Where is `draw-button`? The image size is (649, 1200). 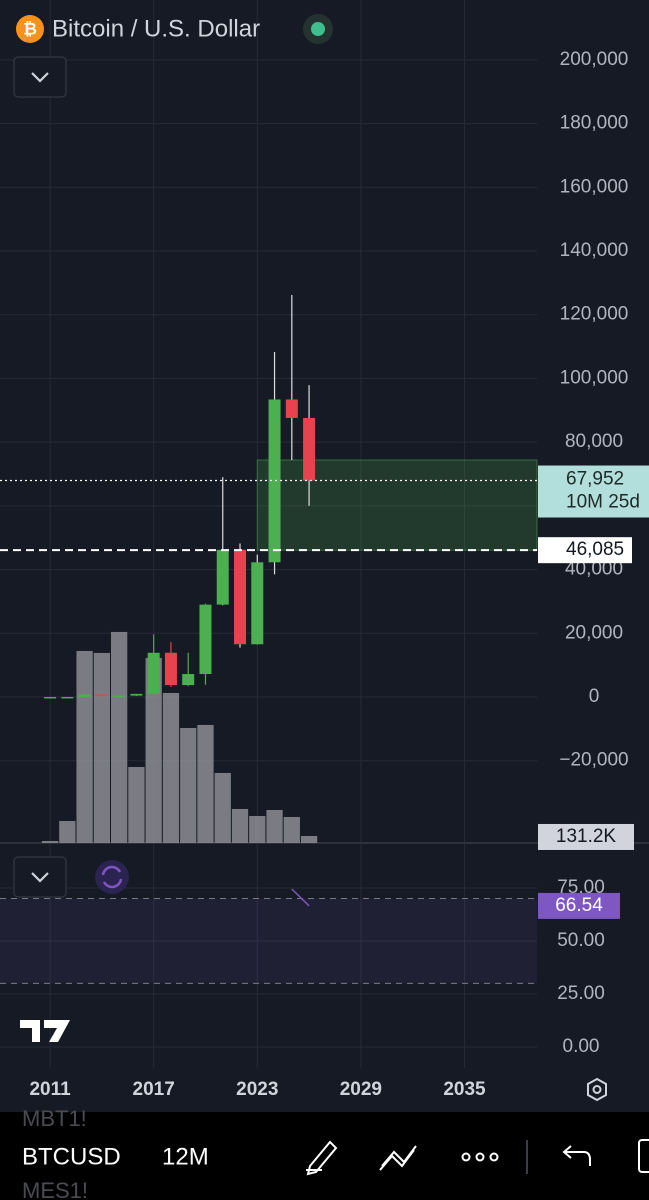
draw-button is located at coordinates (322, 1158).